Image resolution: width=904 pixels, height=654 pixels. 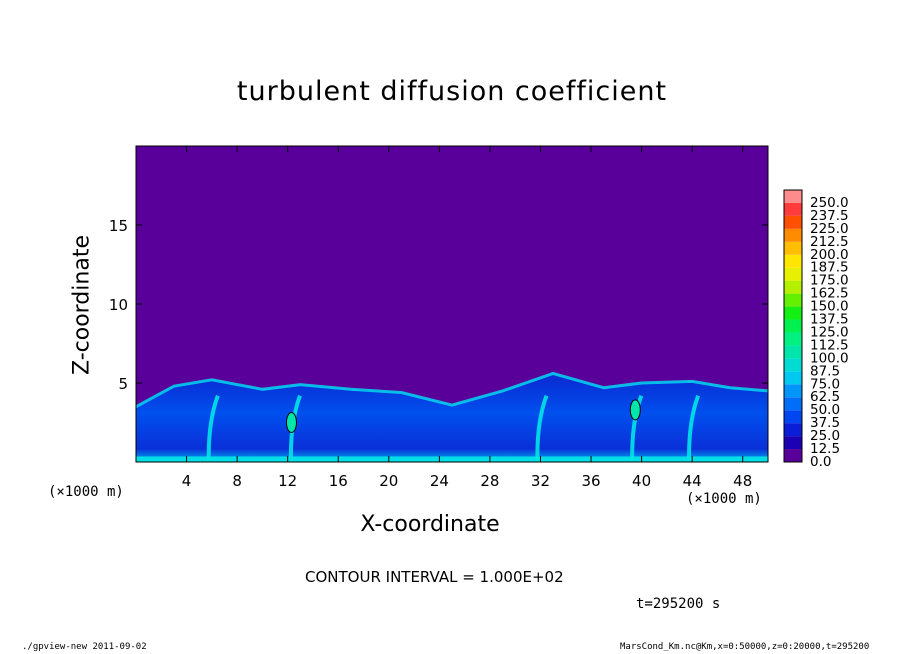 I want to click on boundary-layer, so click(x=452, y=417).